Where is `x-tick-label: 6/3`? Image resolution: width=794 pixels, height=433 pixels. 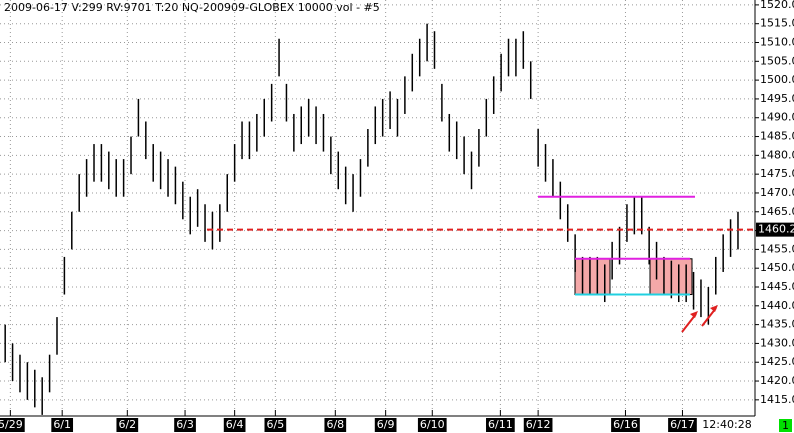 x-tick-label: 6/3 is located at coordinates (185, 424).